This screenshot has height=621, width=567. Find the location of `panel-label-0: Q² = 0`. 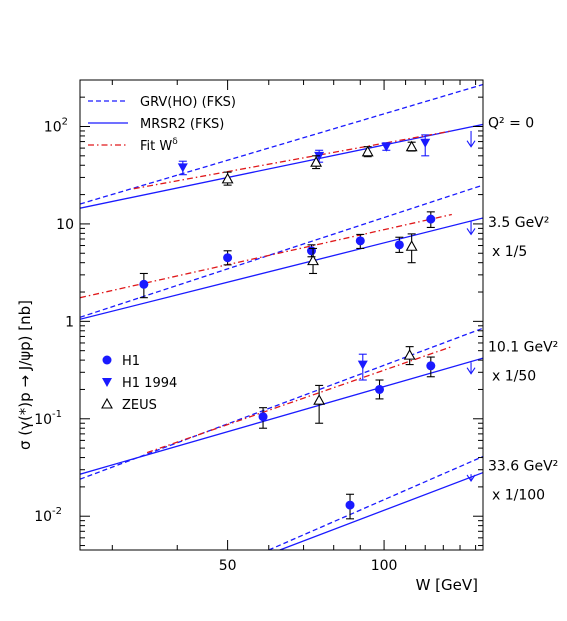

panel-label-0: Q² = 0 is located at coordinates (511, 123).